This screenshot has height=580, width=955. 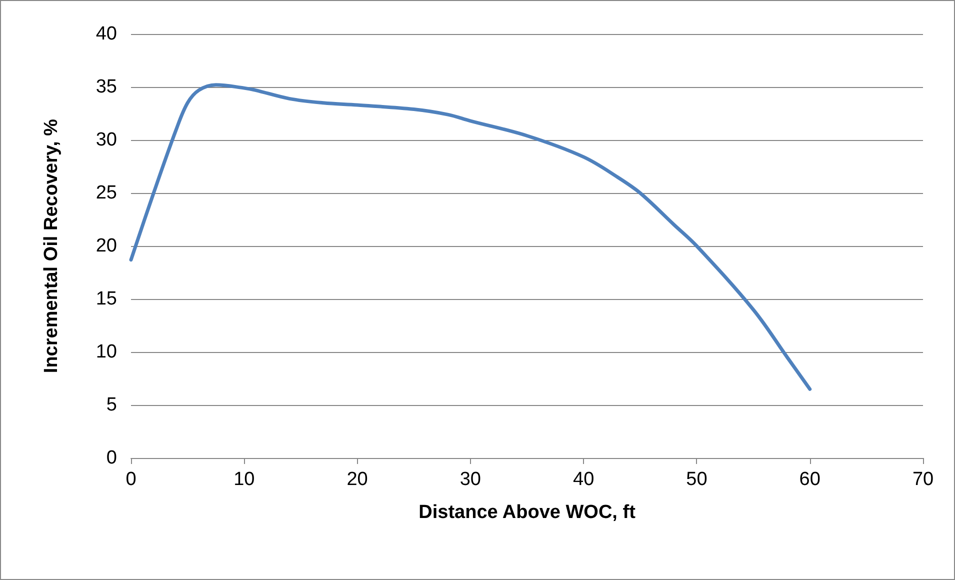 What do you see at coordinates (697, 479) in the screenshot?
I see `x-tick-label: 50` at bounding box center [697, 479].